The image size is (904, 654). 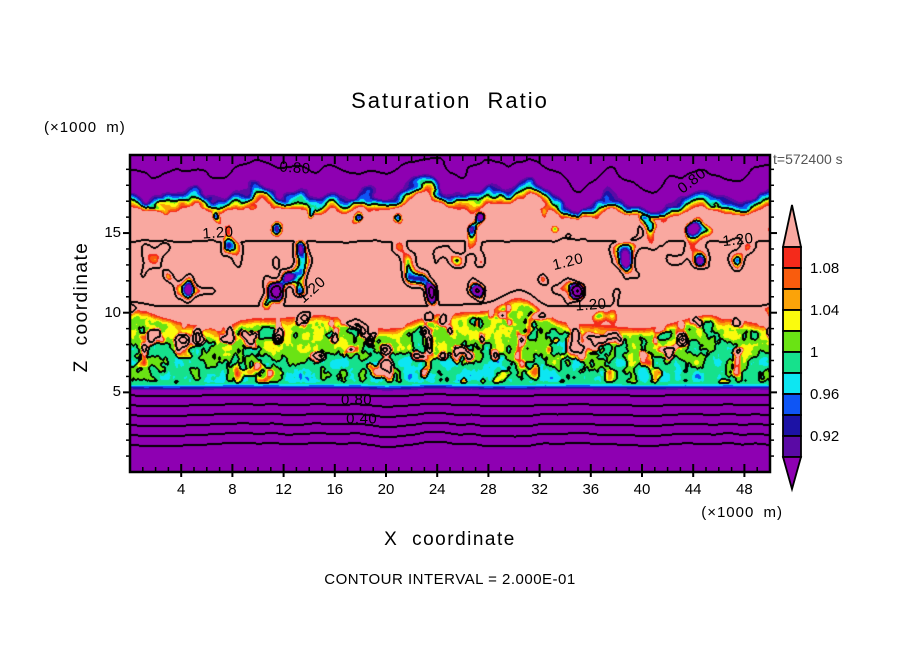 I want to click on time-annotation: t=572400 s, so click(x=808, y=159).